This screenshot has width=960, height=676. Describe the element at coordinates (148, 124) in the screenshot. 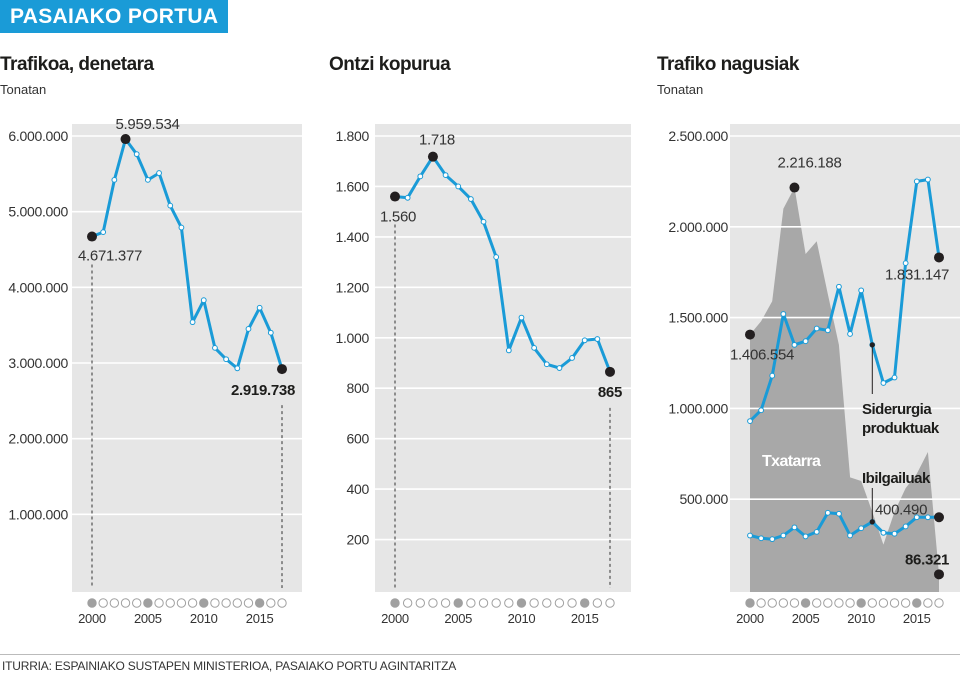

I see `chart-1-data-label: 5.959.534` at that location.